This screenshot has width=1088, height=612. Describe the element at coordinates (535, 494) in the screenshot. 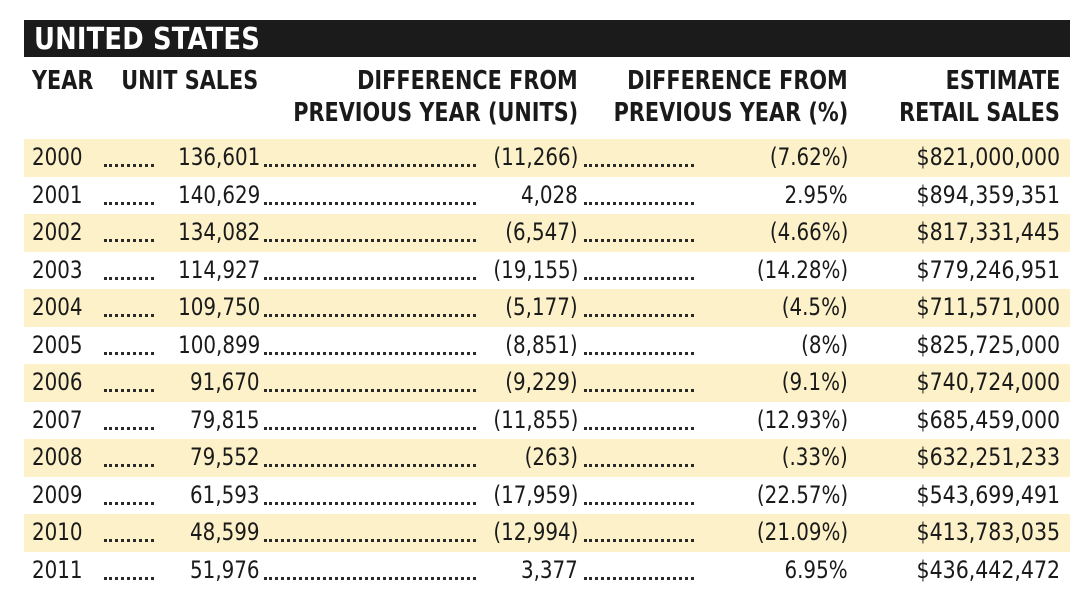

I see `difference-units-cell: (17,959)` at that location.